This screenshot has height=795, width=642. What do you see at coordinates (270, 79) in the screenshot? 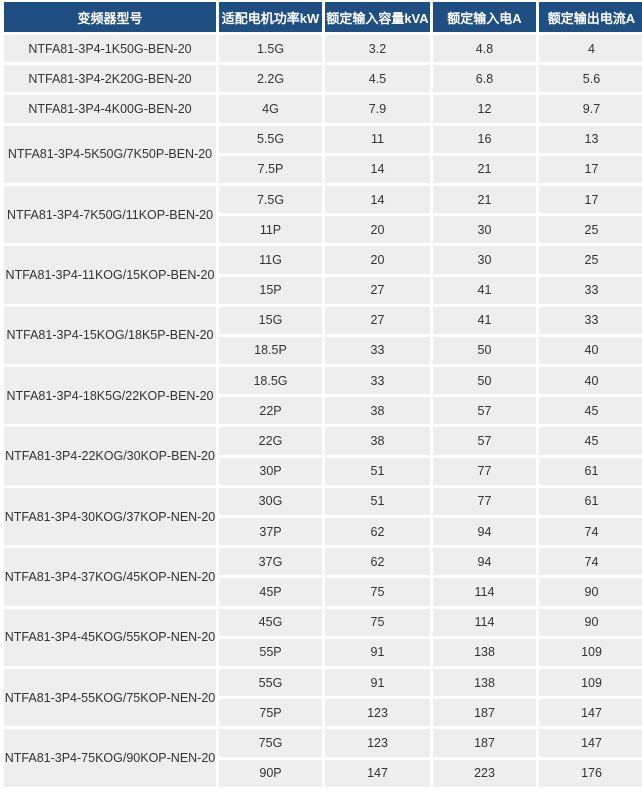
I see `motor-power-cell: 2.2G` at bounding box center [270, 79].